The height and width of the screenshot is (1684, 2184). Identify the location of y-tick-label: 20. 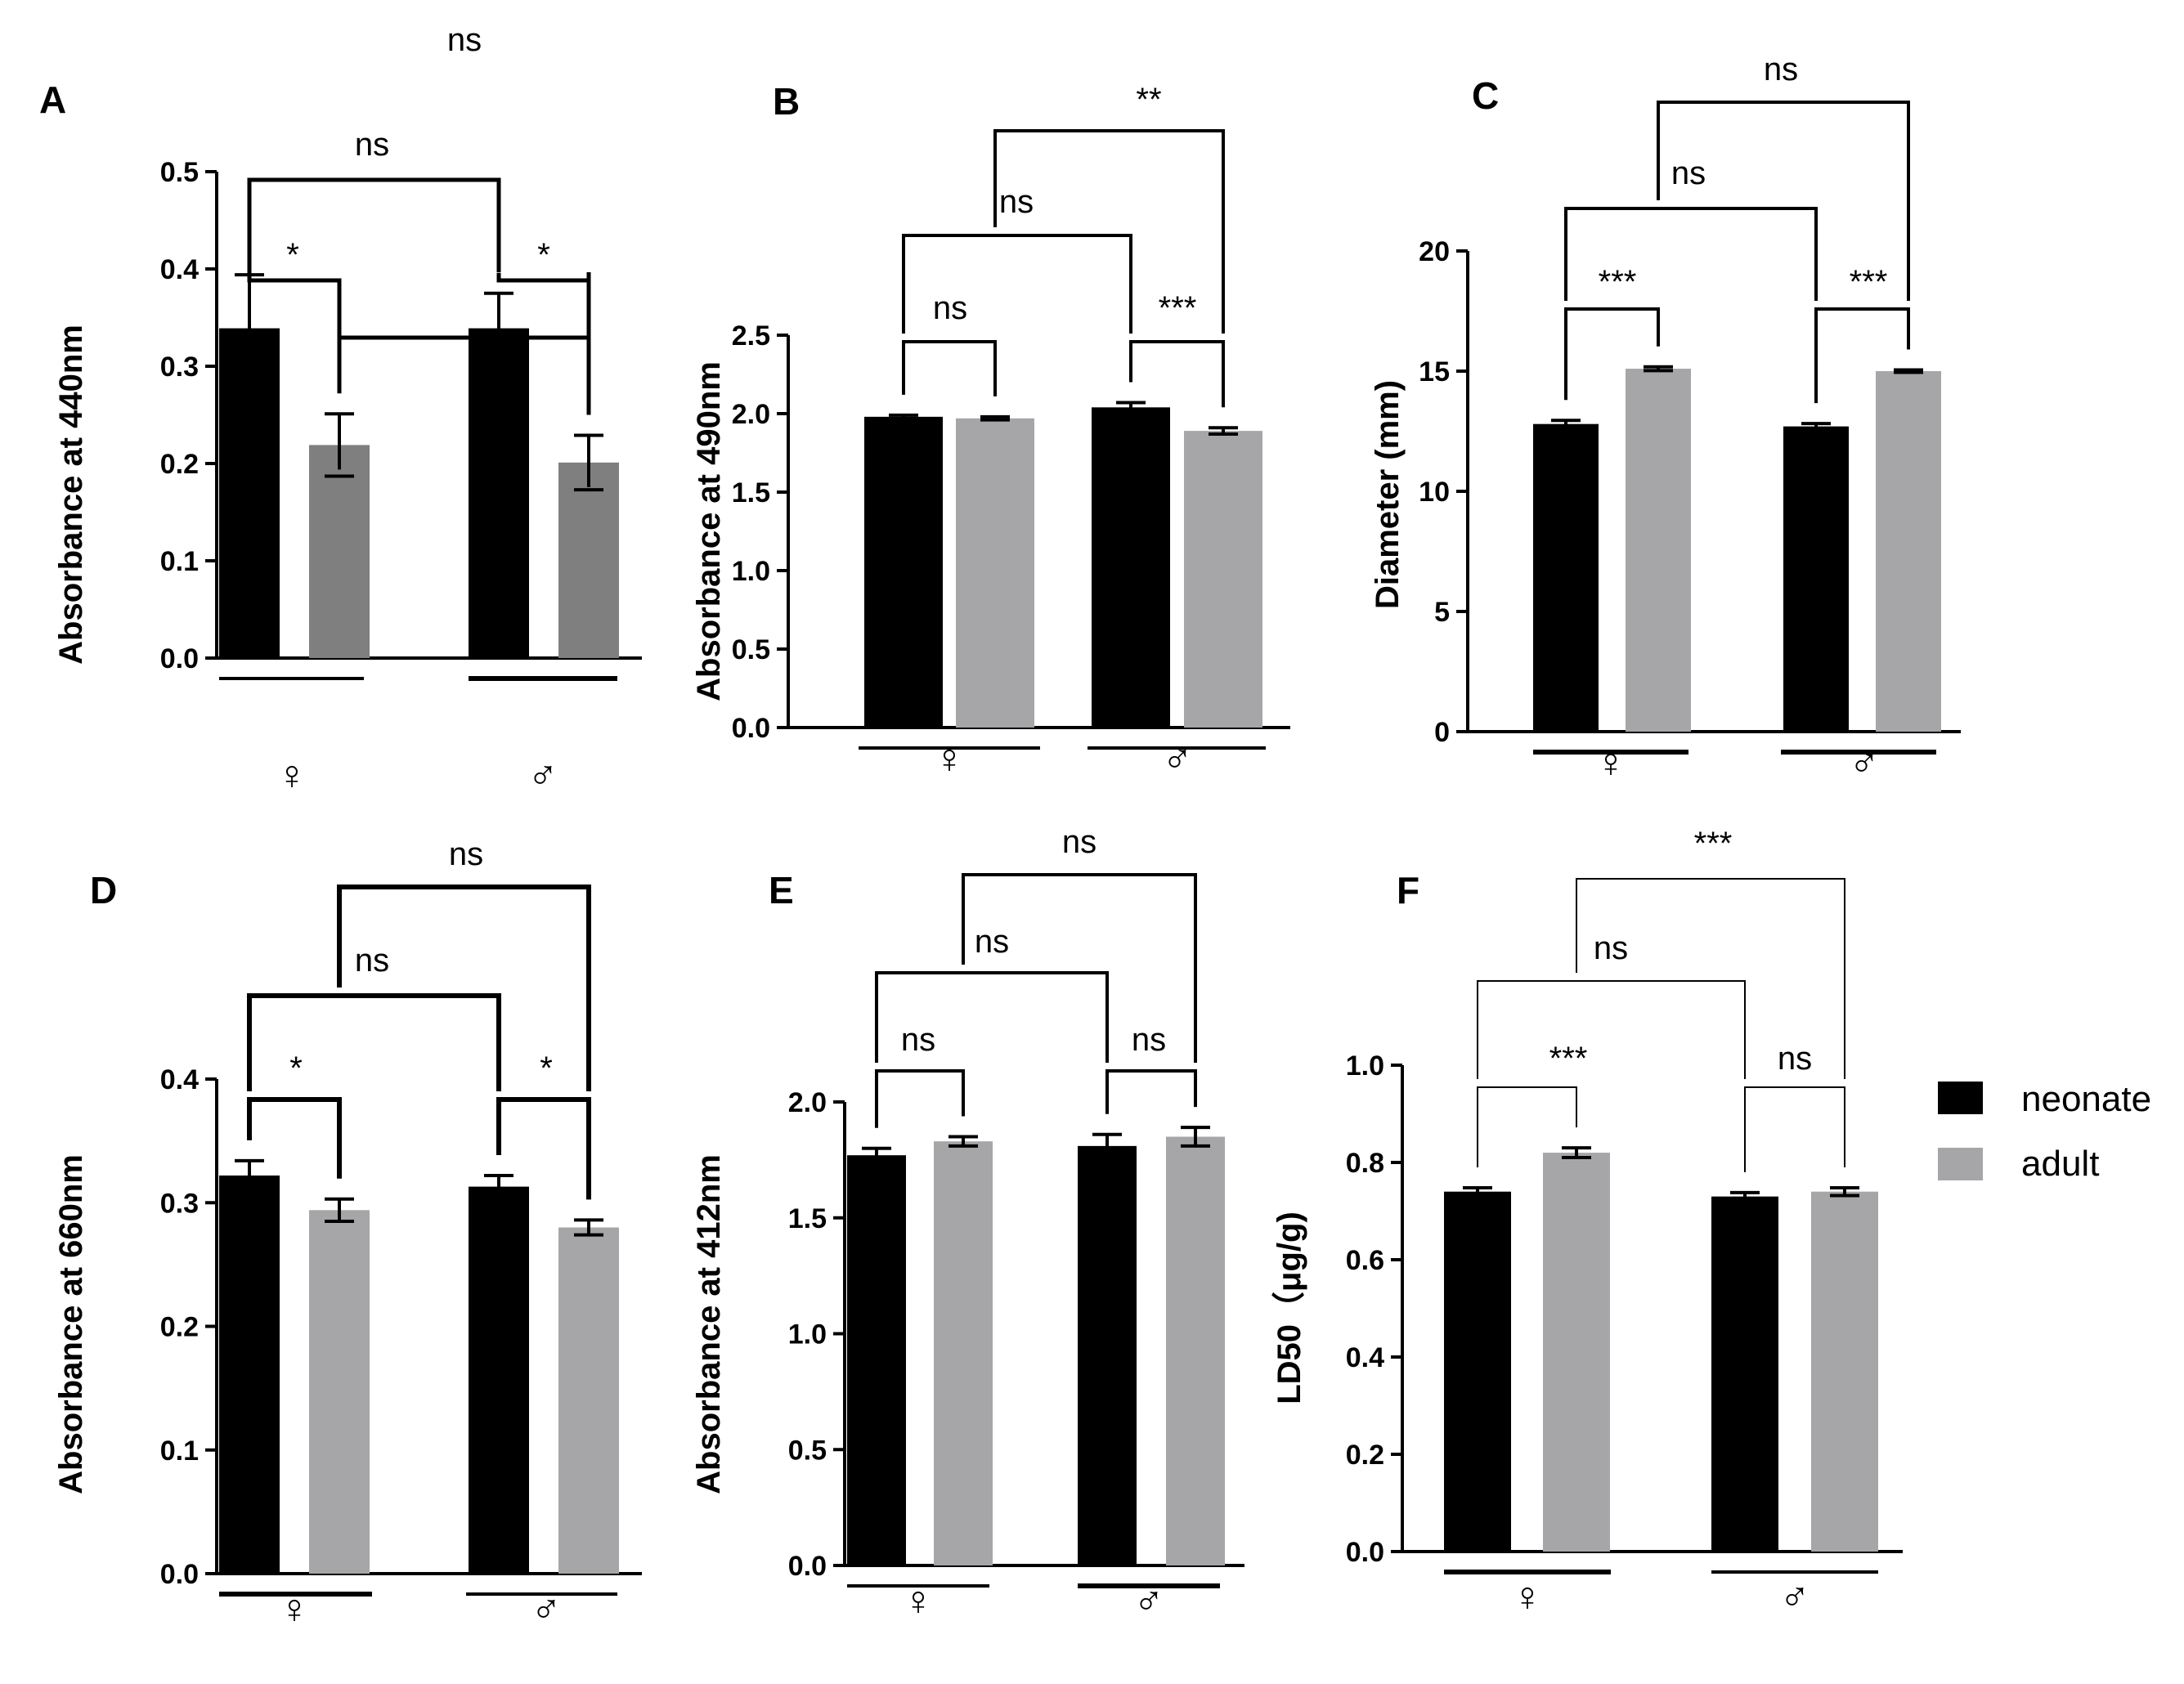
(1434, 251).